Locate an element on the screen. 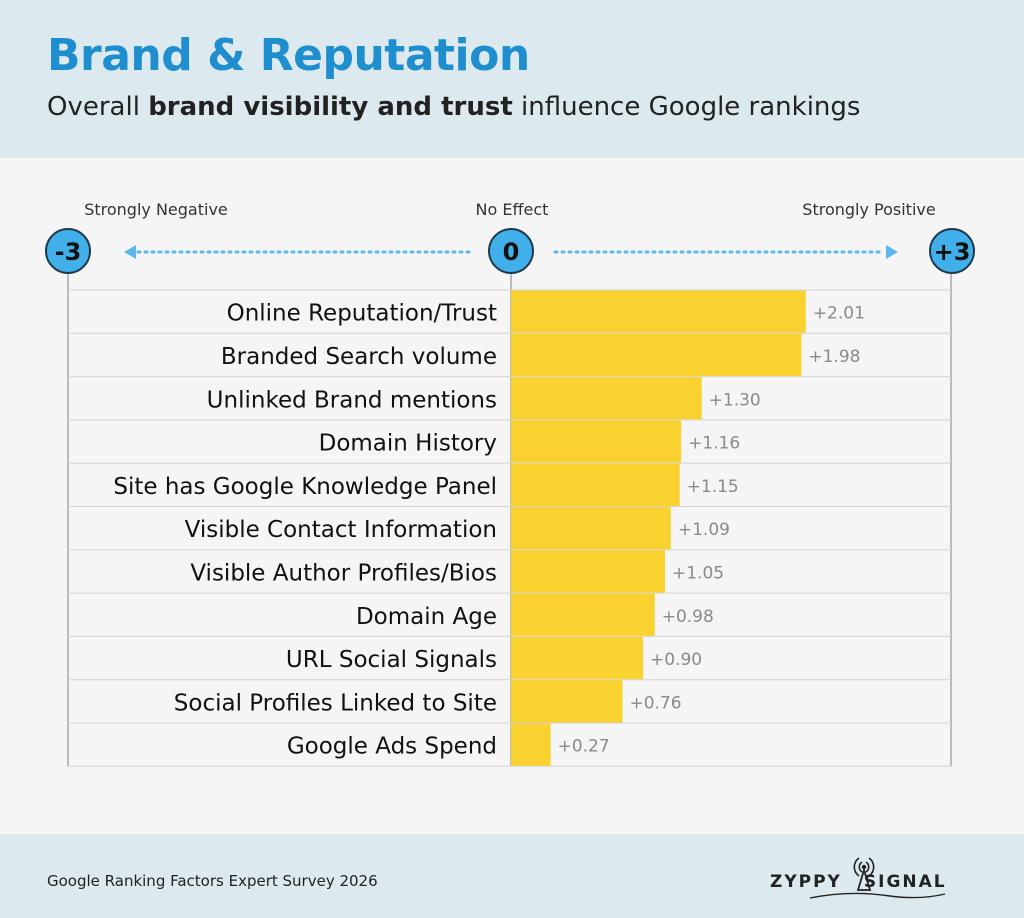 This screenshot has height=918, width=1024. scale-positive-circle is located at coordinates (952, 251).